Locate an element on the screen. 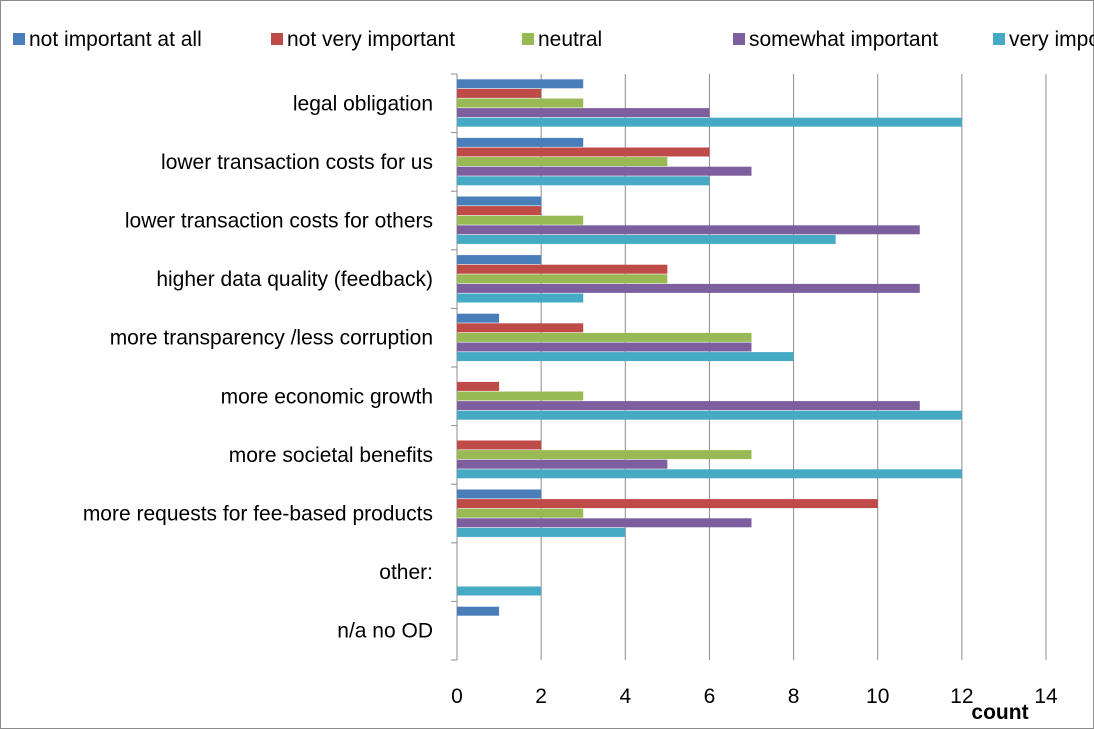  category-label-10: n/a no OD is located at coordinates (385, 631).